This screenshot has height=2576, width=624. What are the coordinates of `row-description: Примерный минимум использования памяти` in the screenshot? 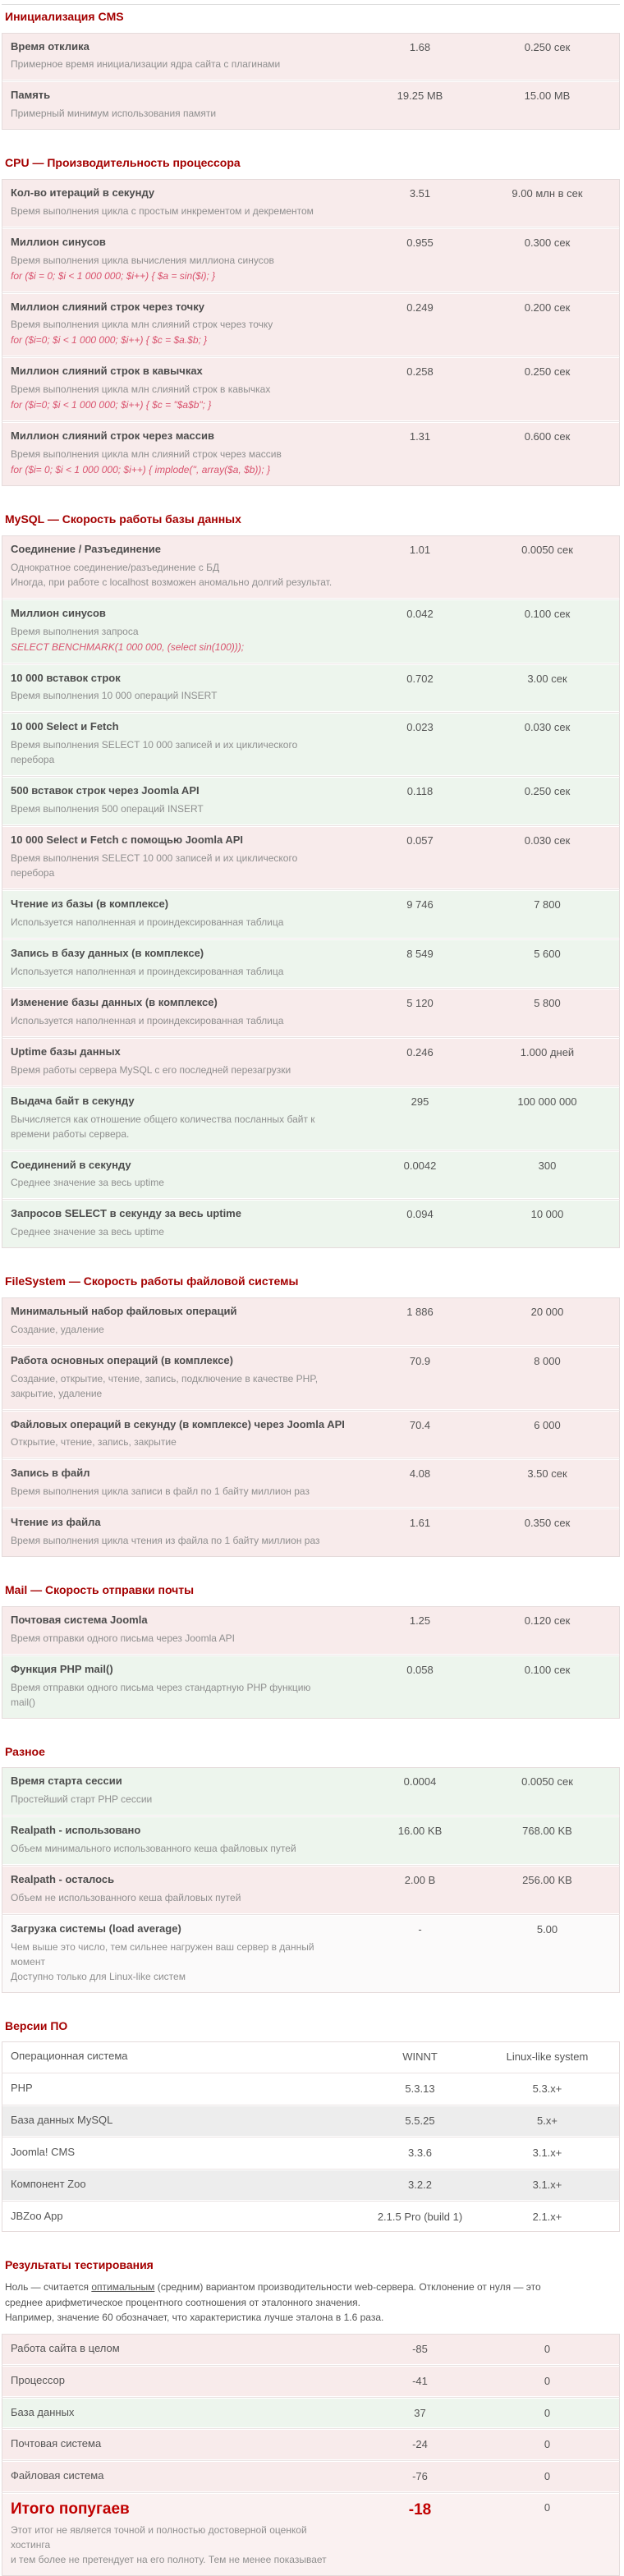 It's located at (114, 114).